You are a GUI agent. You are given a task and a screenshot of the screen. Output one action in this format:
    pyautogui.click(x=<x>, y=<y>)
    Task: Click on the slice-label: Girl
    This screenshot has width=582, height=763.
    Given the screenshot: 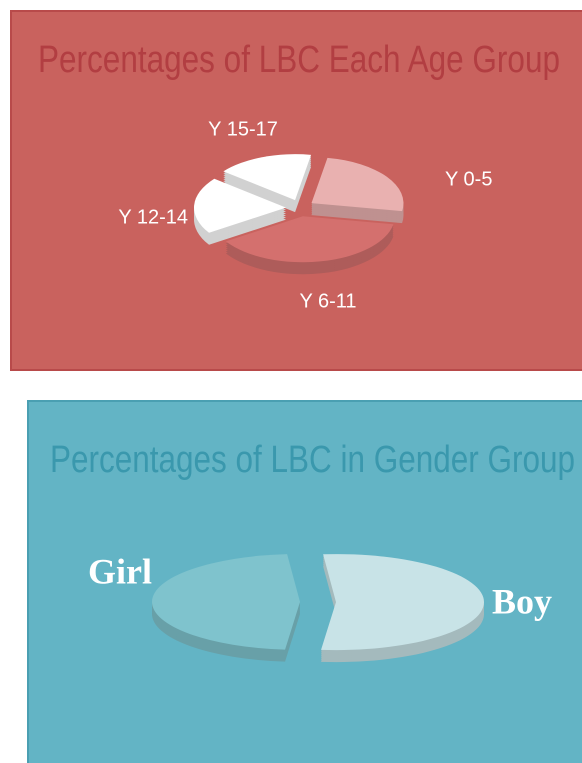 What is the action you would take?
    pyautogui.click(x=120, y=571)
    